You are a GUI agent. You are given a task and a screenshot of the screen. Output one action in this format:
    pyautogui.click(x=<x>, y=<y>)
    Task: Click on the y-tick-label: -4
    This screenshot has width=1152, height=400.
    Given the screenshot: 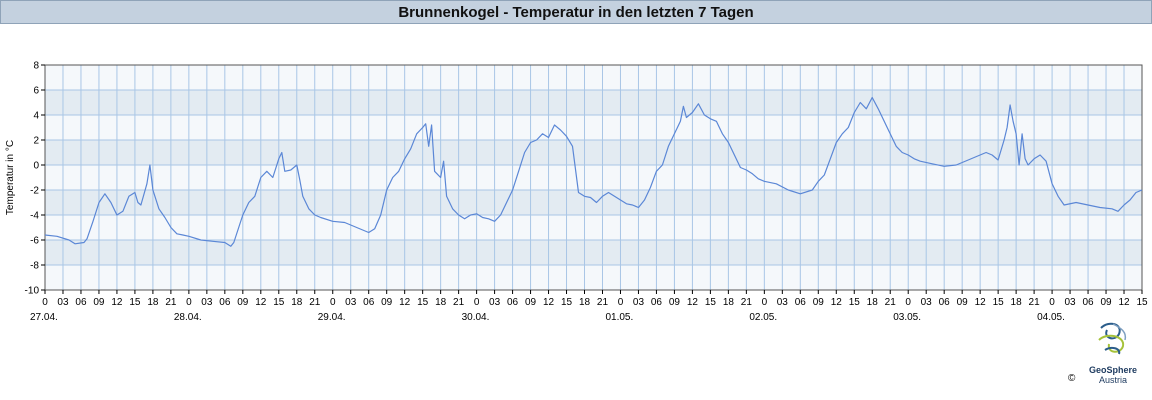 What is the action you would take?
    pyautogui.click(x=34, y=216)
    